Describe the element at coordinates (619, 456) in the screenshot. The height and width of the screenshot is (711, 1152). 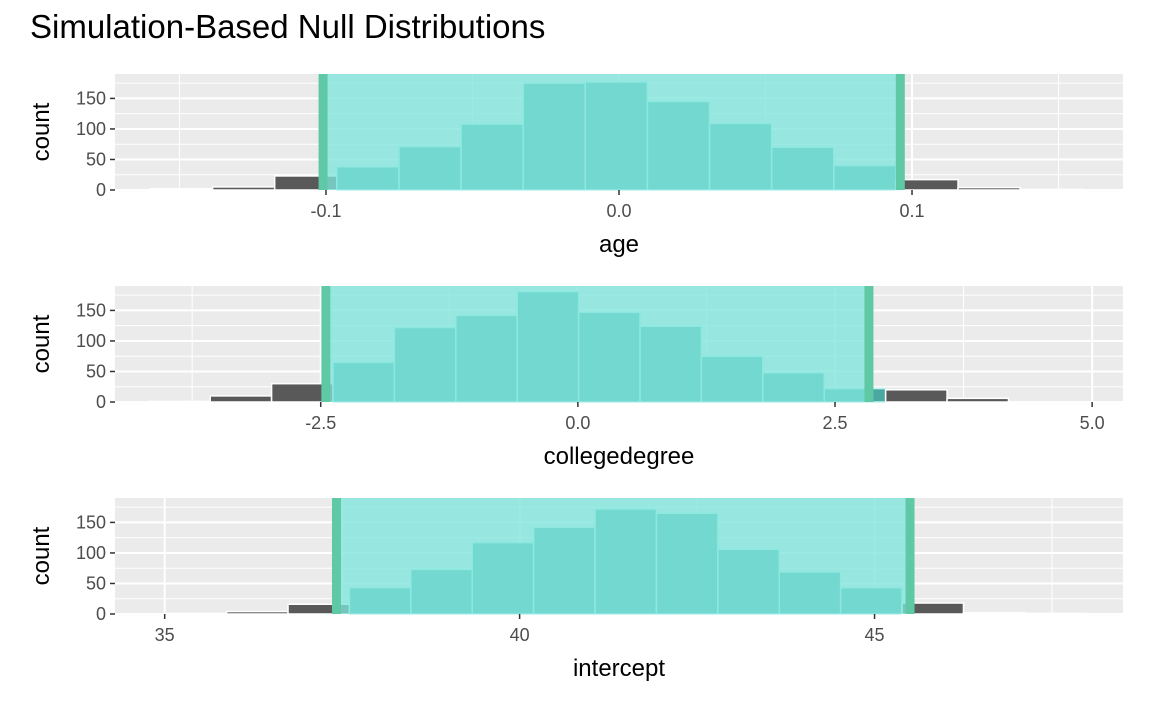
I see `panel-2-x-axis-title: collegedegree` at that location.